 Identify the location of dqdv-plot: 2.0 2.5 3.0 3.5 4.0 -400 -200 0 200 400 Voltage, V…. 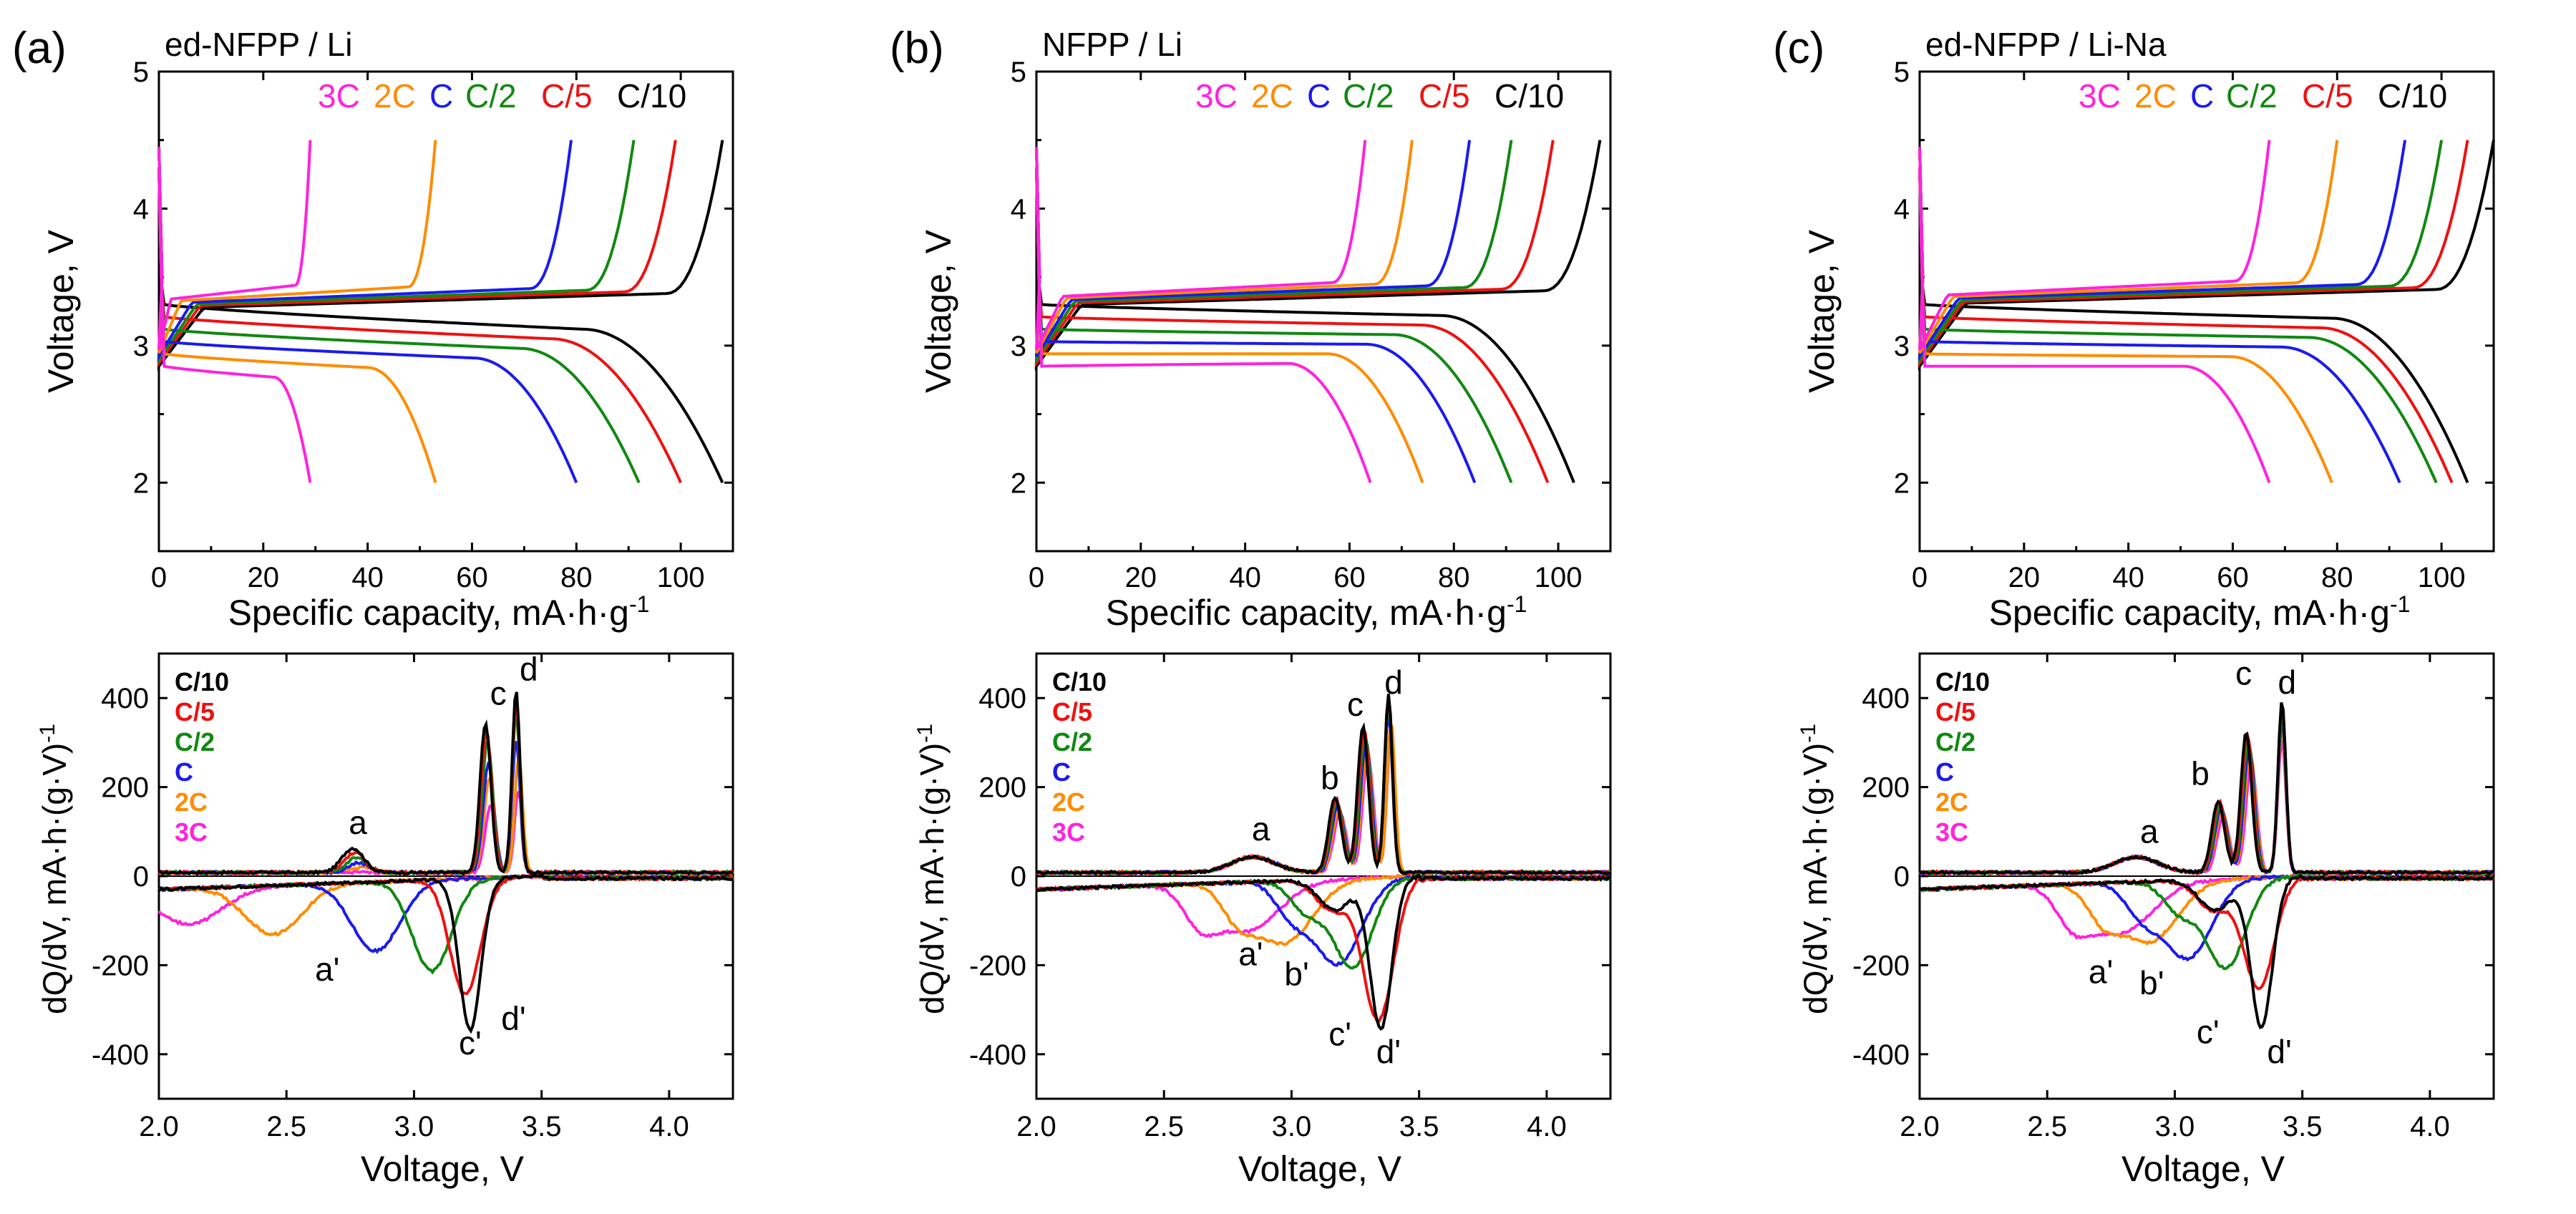
(385, 920).